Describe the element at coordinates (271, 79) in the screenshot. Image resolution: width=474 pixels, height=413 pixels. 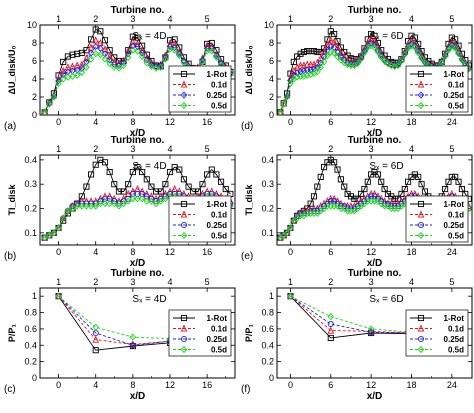
I see `y-tick-label: 4` at that location.